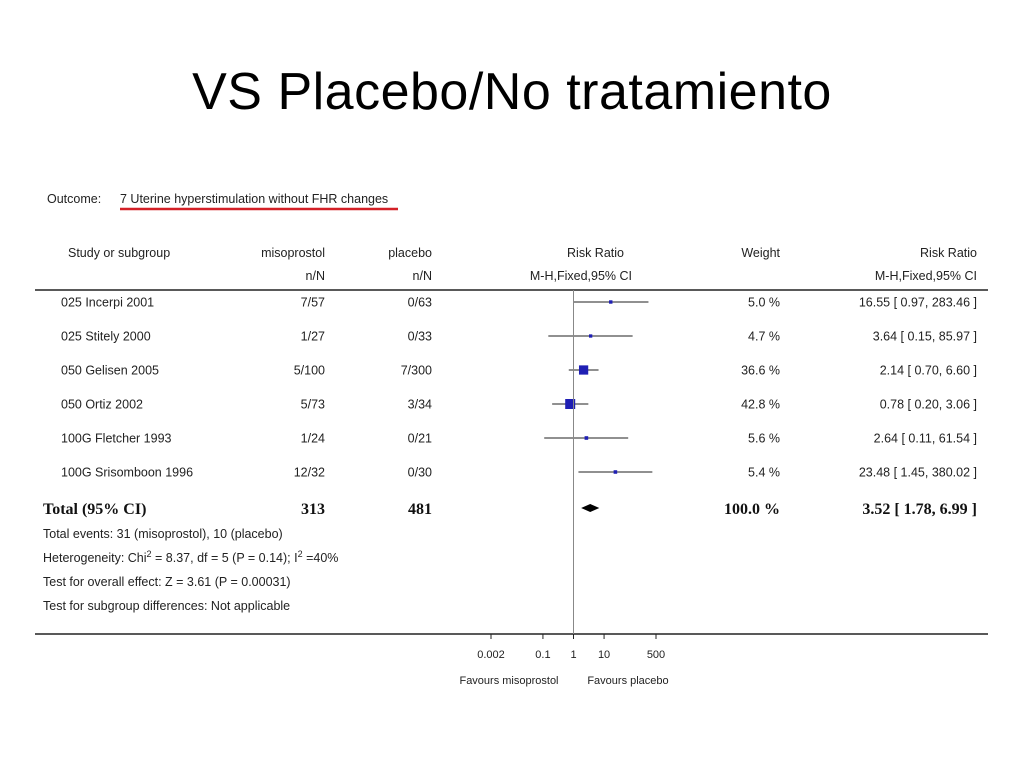  Describe the element at coordinates (627, 681) in the screenshot. I see `favours-right-label: Favours placebo` at that location.